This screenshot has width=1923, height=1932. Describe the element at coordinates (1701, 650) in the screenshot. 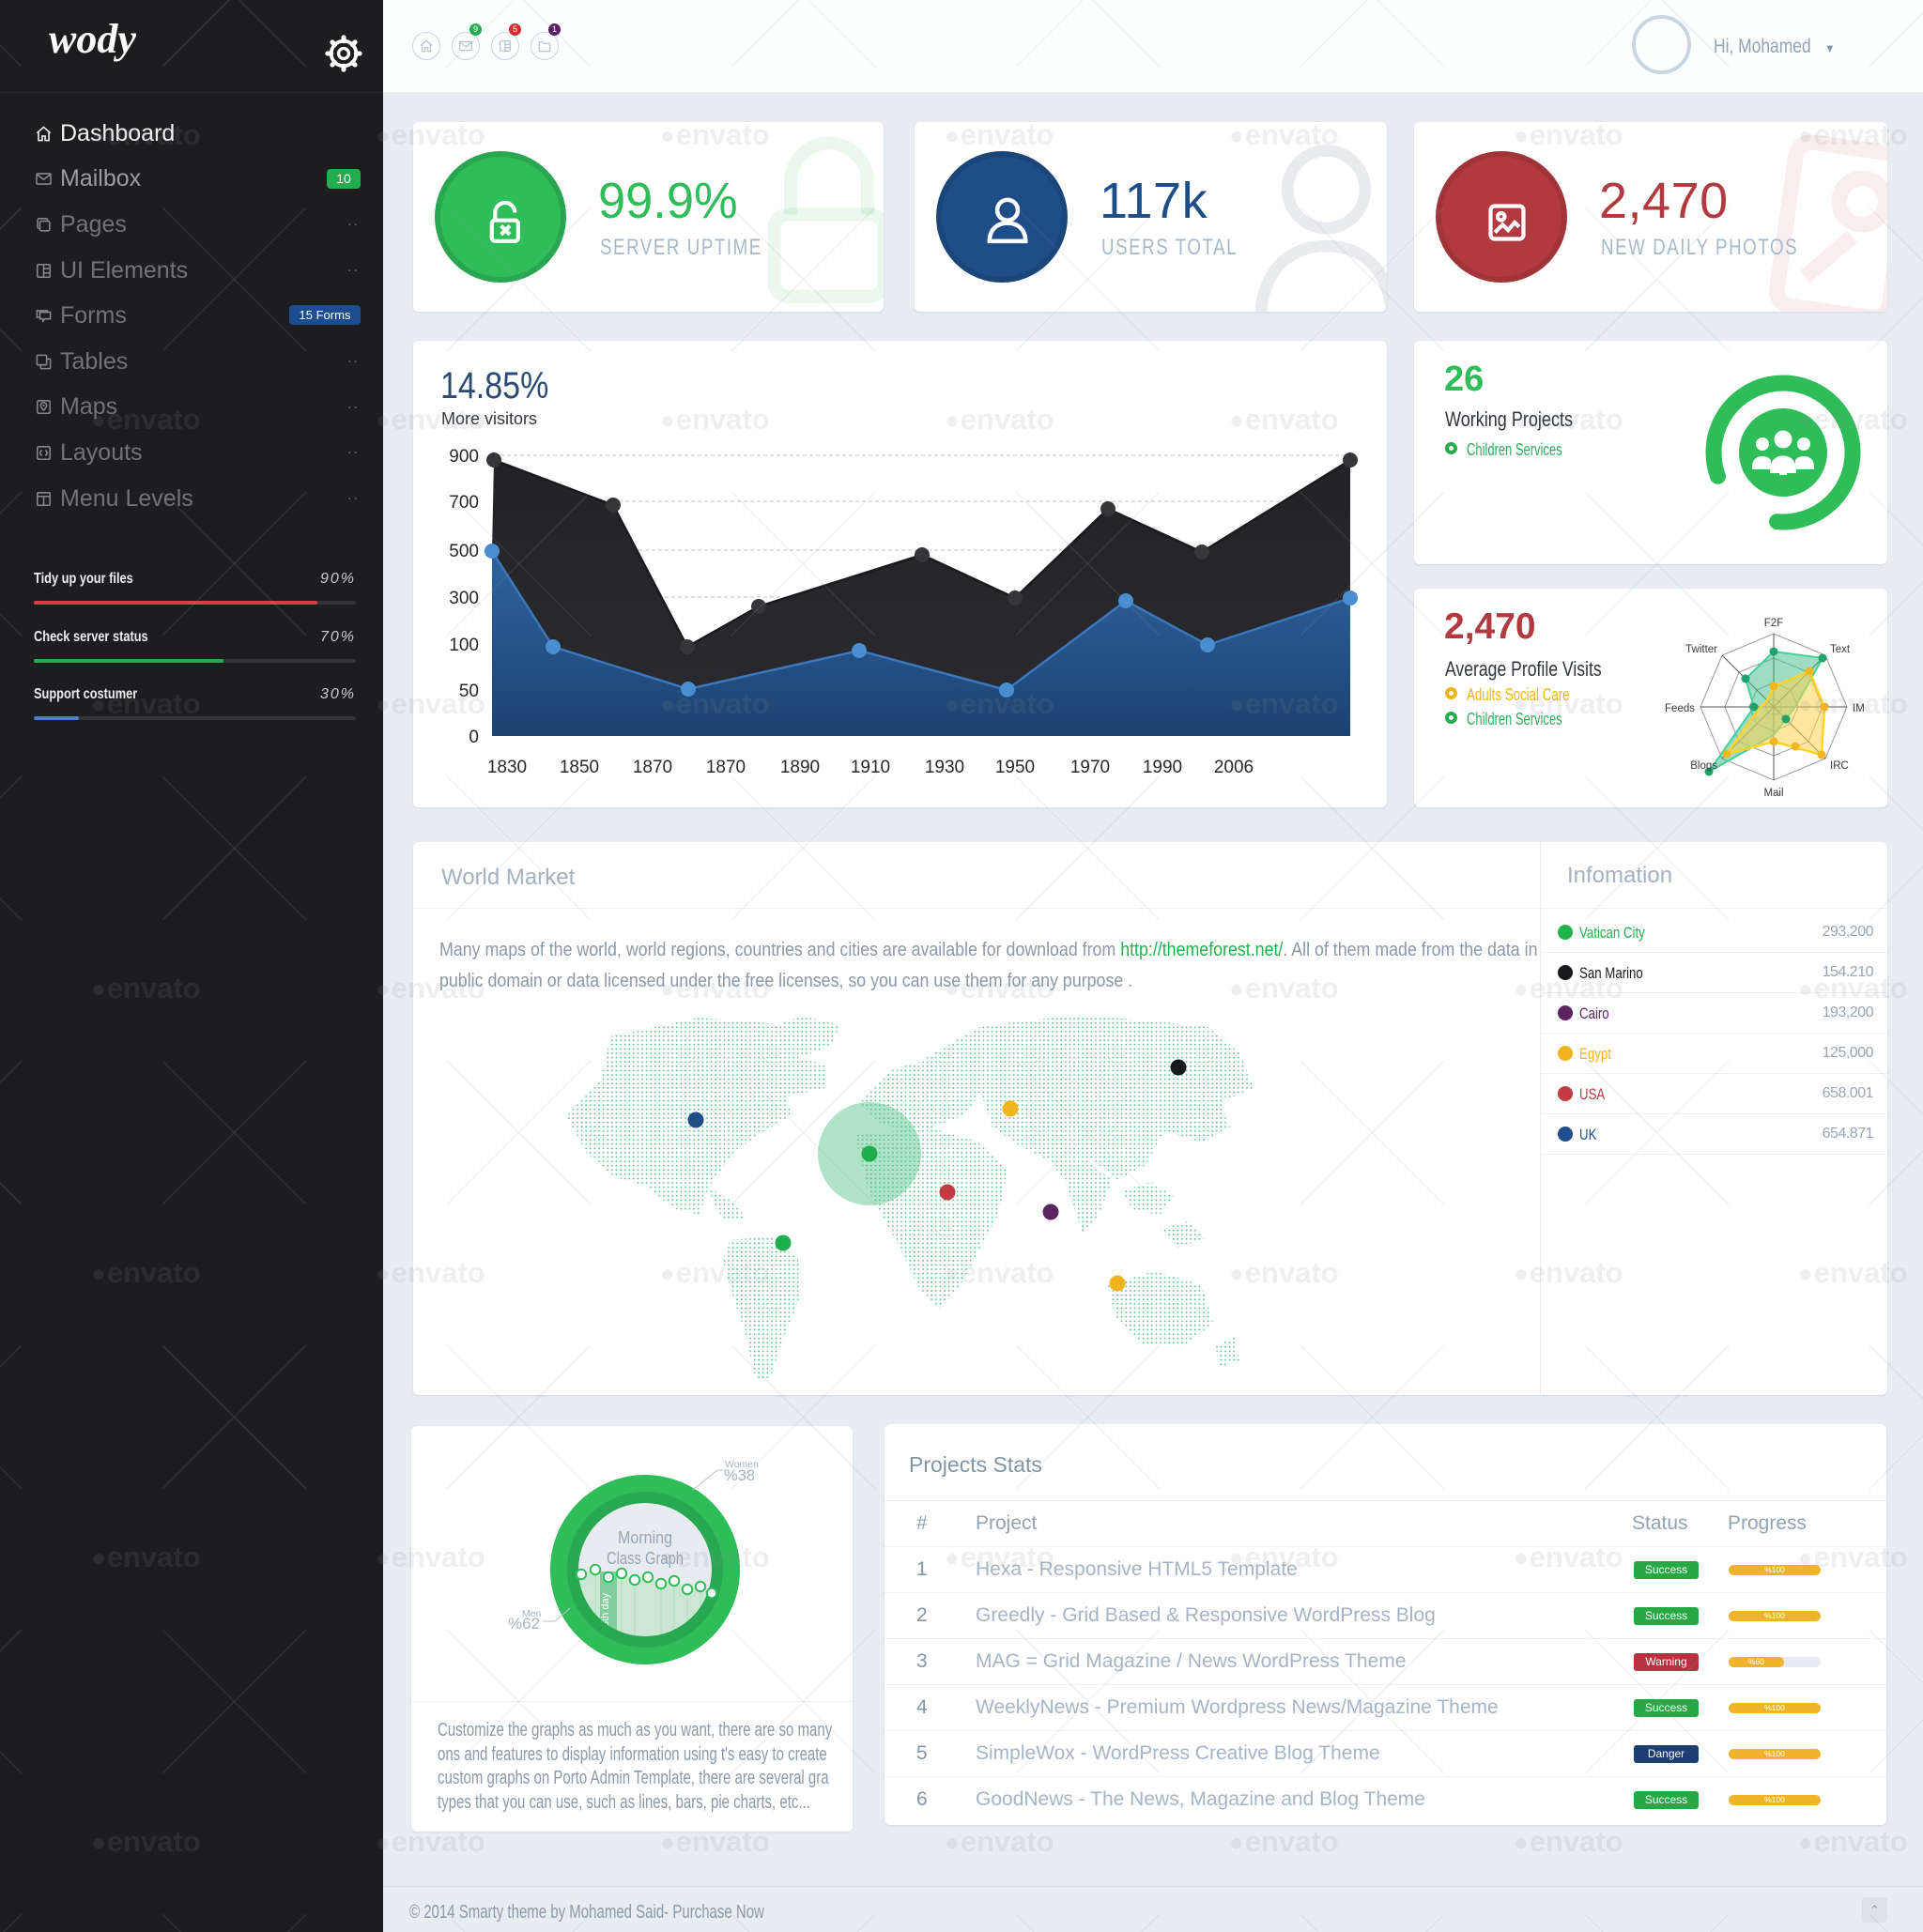

I see `svg-text: Twitter` at that location.